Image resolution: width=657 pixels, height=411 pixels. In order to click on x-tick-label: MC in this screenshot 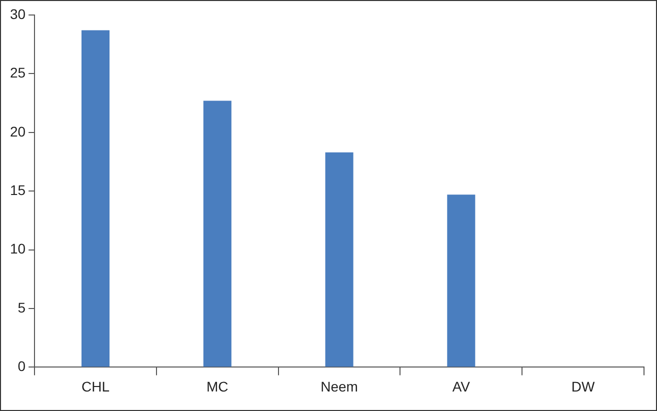, I will do `click(217, 386)`.